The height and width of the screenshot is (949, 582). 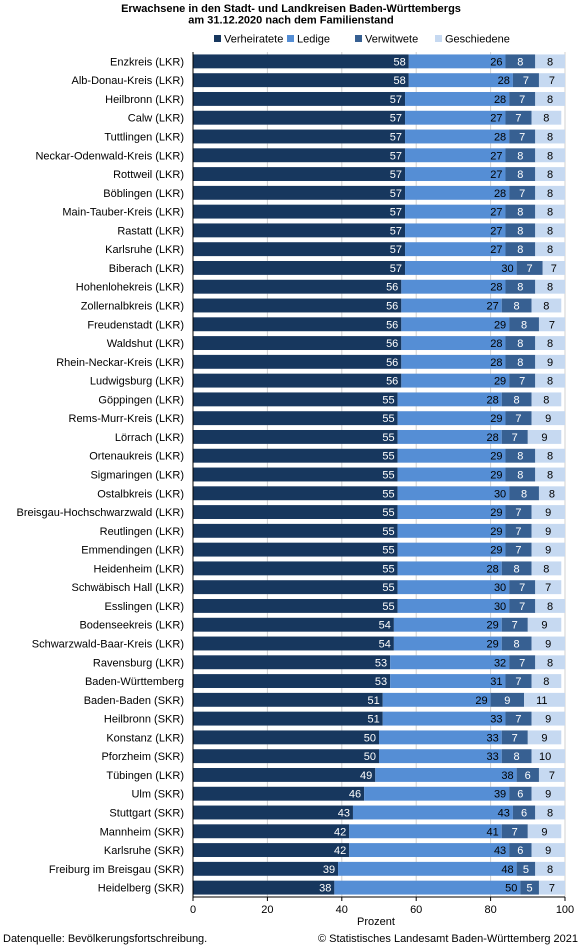 What do you see at coordinates (156, 119) in the screenshot?
I see `category-label: Calw (LKR)` at bounding box center [156, 119].